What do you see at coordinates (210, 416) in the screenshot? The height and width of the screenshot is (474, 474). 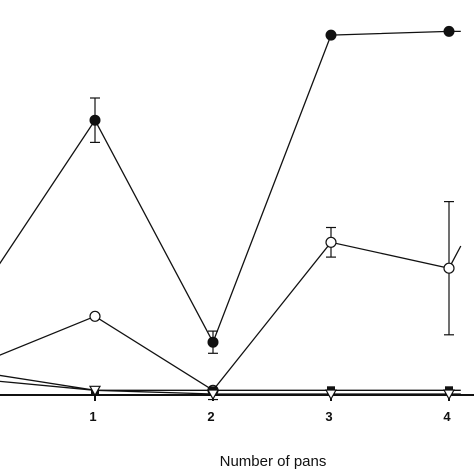 I see `x-tick-label-2: 2` at bounding box center [210, 416].